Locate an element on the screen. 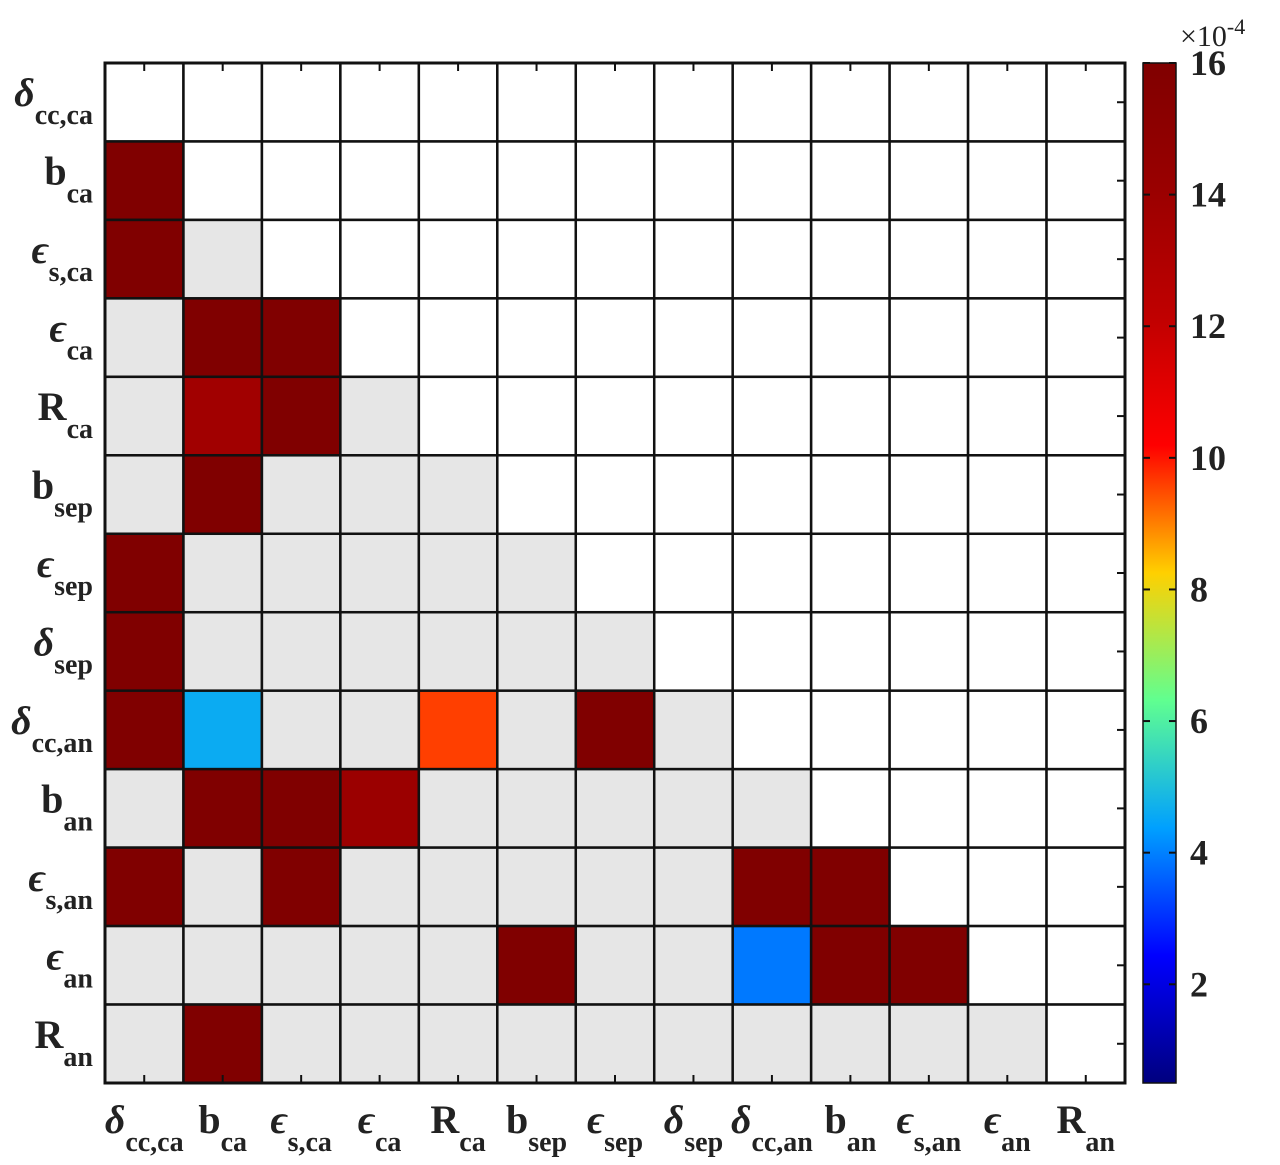 The height and width of the screenshot is (1165, 1280). label-subscript: cc,an is located at coordinates (782, 1142).